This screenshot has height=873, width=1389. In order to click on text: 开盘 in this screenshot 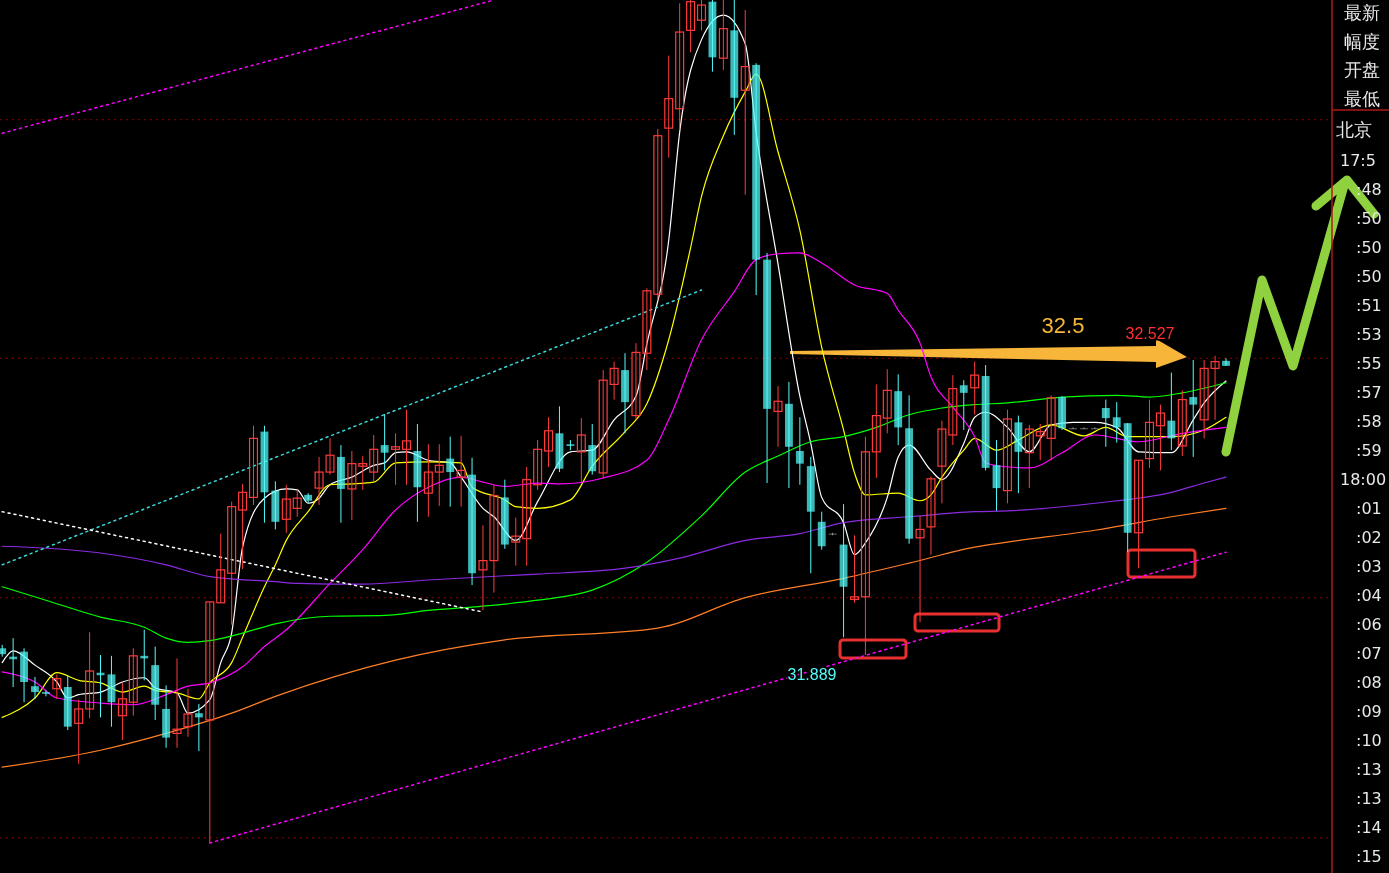, I will do `click(1362, 69)`.